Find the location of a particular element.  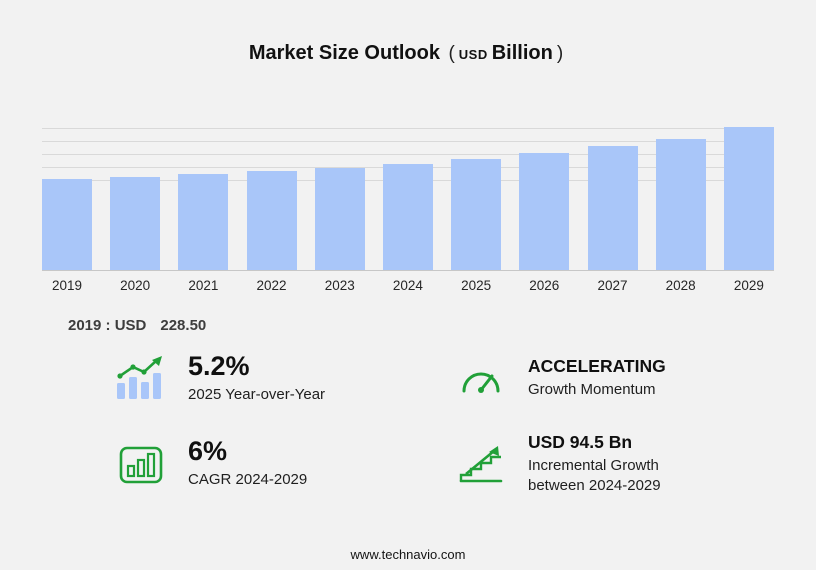

stat-yoy: 5.2% 2025 Year-over-Year is located at coordinates (282, 378).